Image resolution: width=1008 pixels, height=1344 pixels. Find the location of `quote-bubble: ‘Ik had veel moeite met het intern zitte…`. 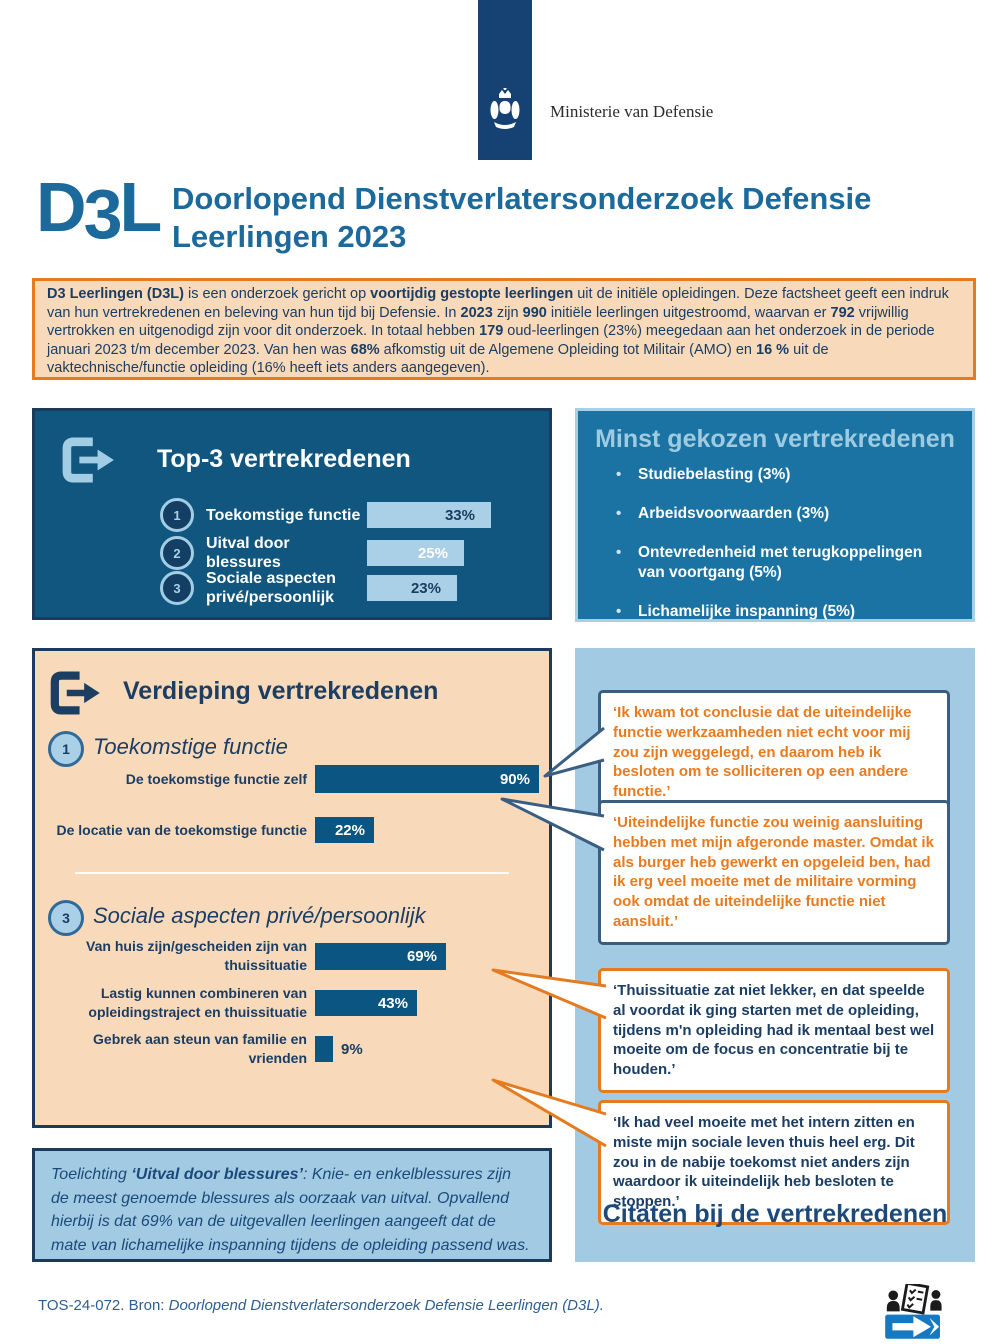

quote-bubble: ‘Ik had veel moeite met het intern zitte… is located at coordinates (774, 1162).